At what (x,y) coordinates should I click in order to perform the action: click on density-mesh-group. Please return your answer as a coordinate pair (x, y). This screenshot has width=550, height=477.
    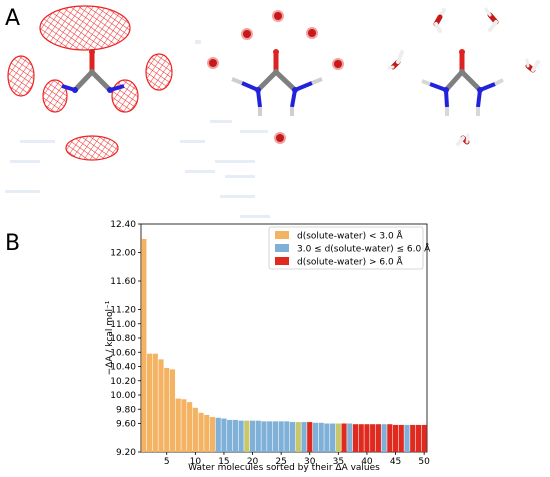
    Looking at the image, I should click on (90, 83).